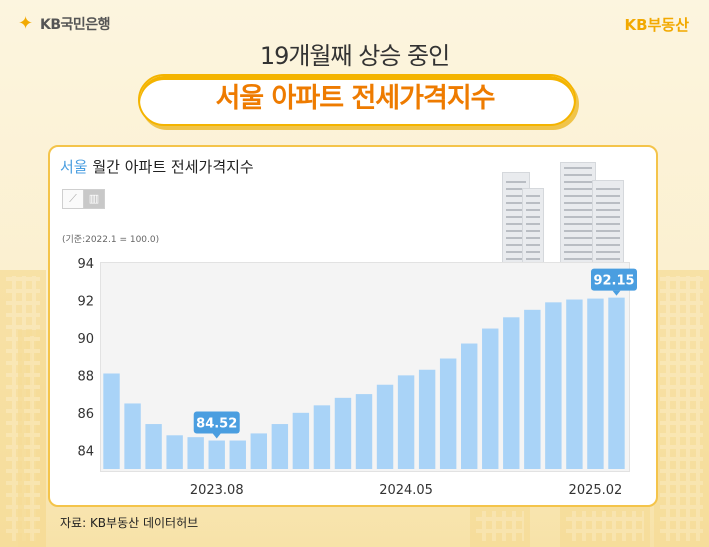 The width and height of the screenshot is (709, 547). Describe the element at coordinates (85, 301) in the screenshot. I see `y-tick-label: 92` at that location.